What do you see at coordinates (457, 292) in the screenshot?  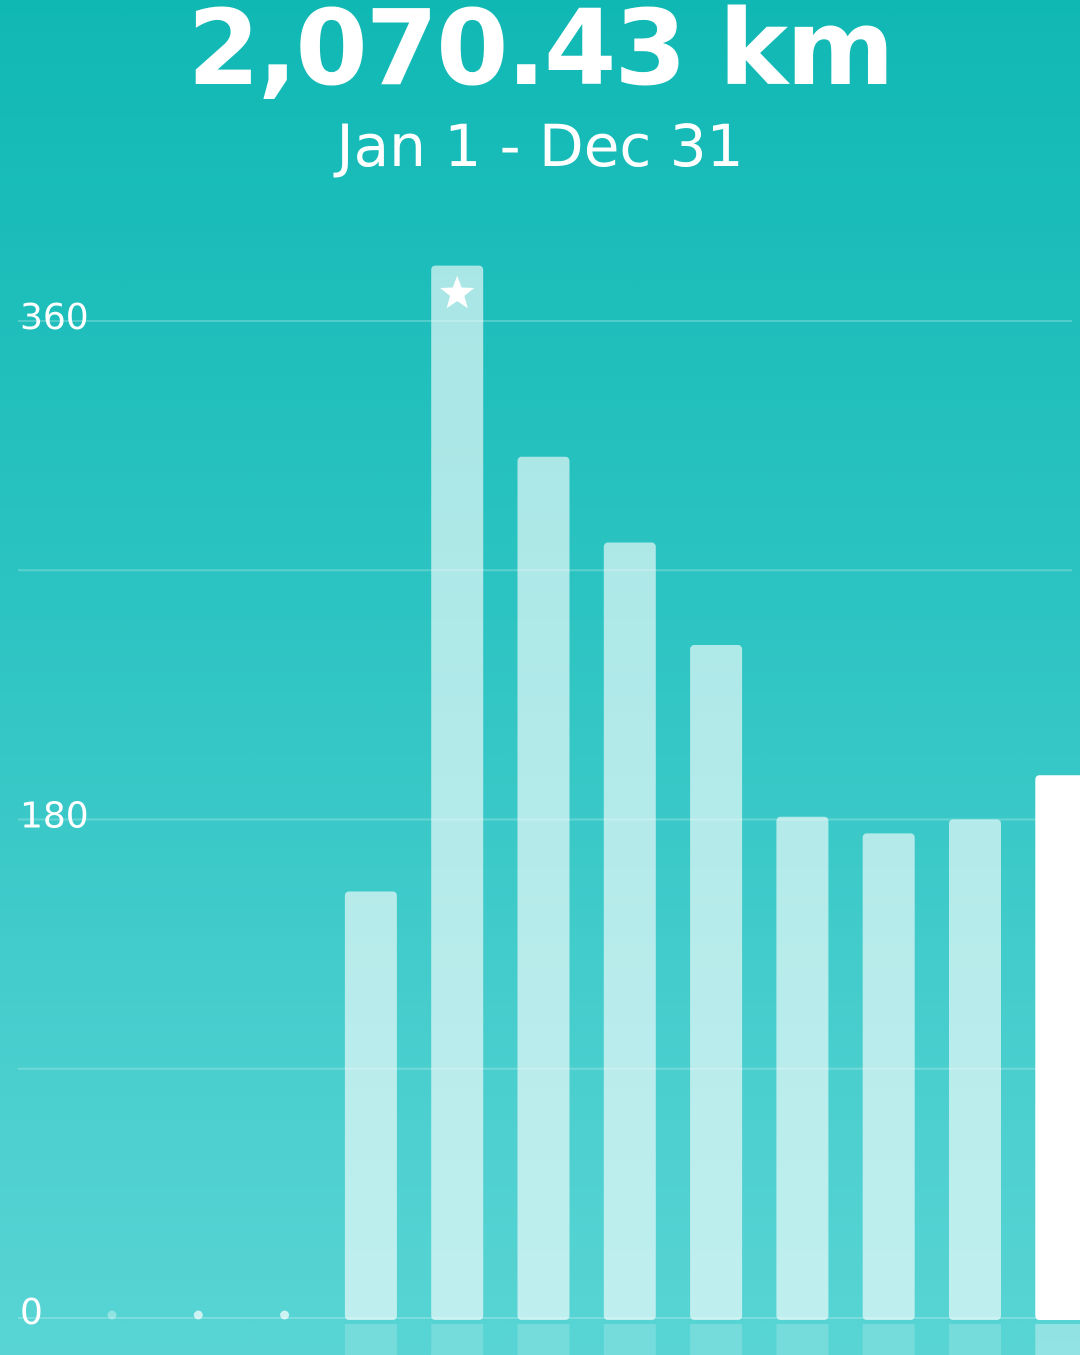 I see `star-icon` at bounding box center [457, 292].